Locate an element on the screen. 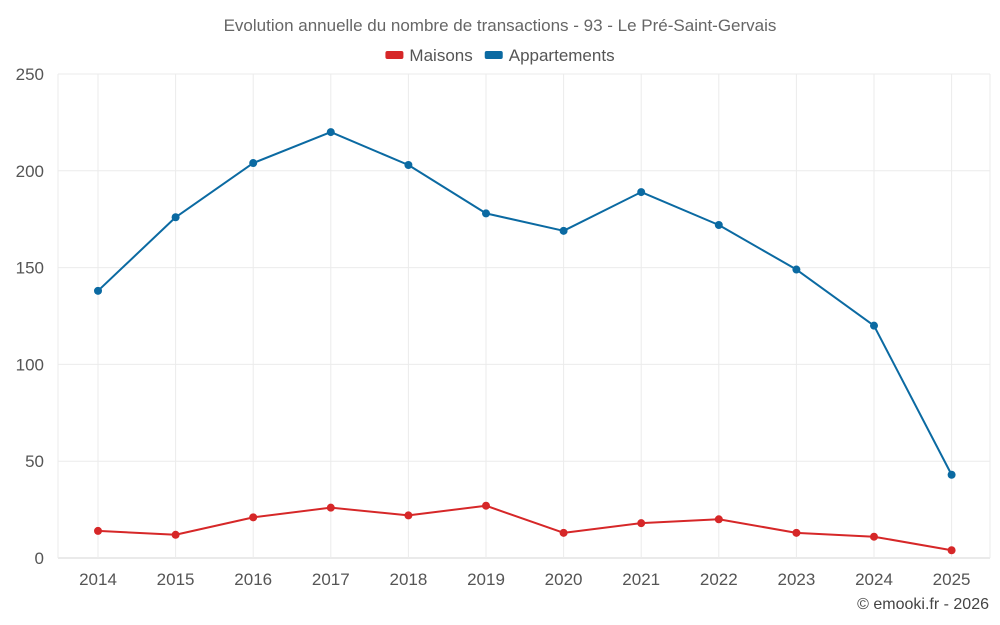  x-tick-label: 2024 is located at coordinates (874, 579).